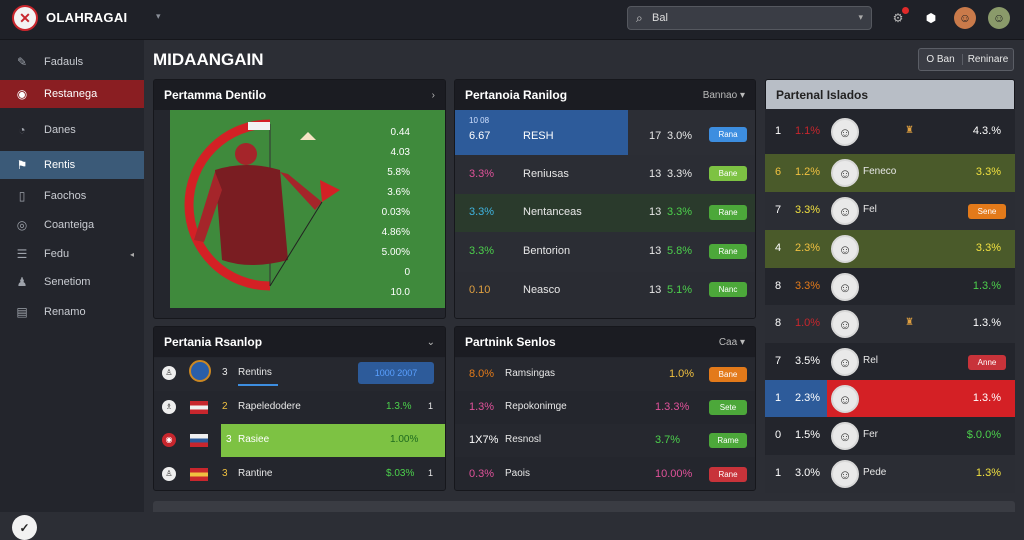 The height and width of the screenshot is (540, 1024). I want to click on team-icon: ♟, so click(22, 282).